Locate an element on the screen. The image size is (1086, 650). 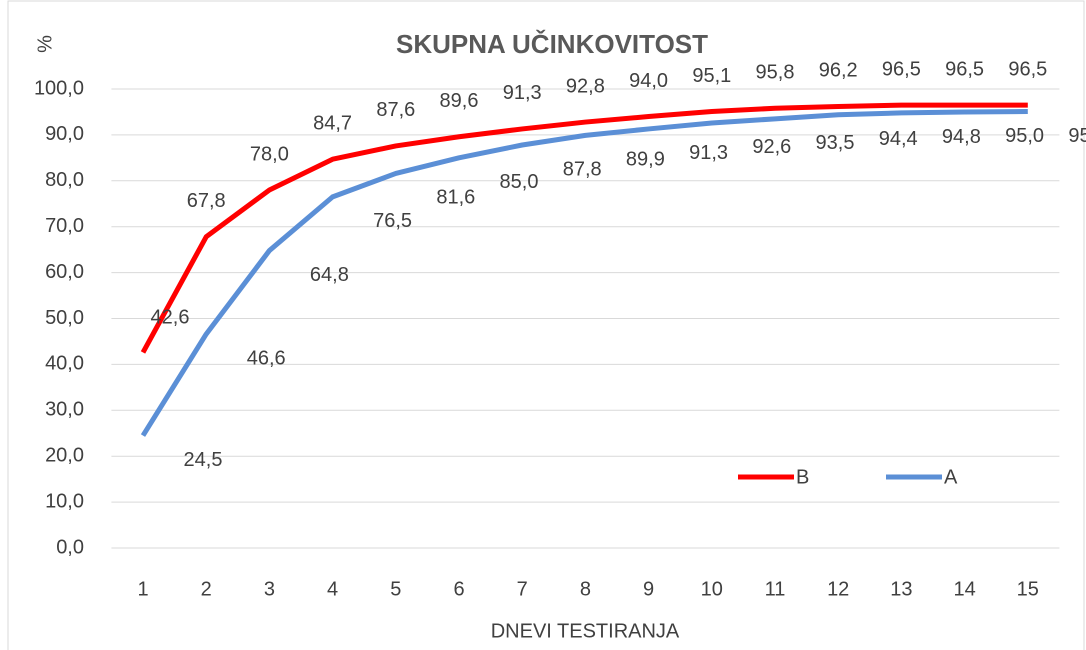
data-label: 46,6 is located at coordinates (266, 358).